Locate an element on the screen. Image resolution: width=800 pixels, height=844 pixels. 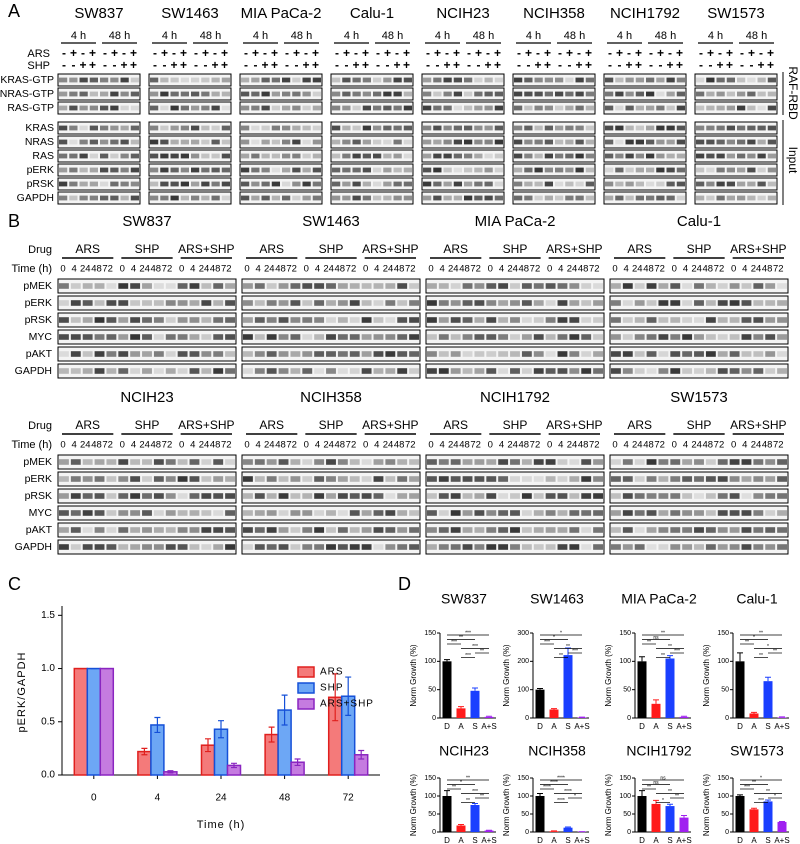
x-tick-label: A+S is located at coordinates (581, 840).